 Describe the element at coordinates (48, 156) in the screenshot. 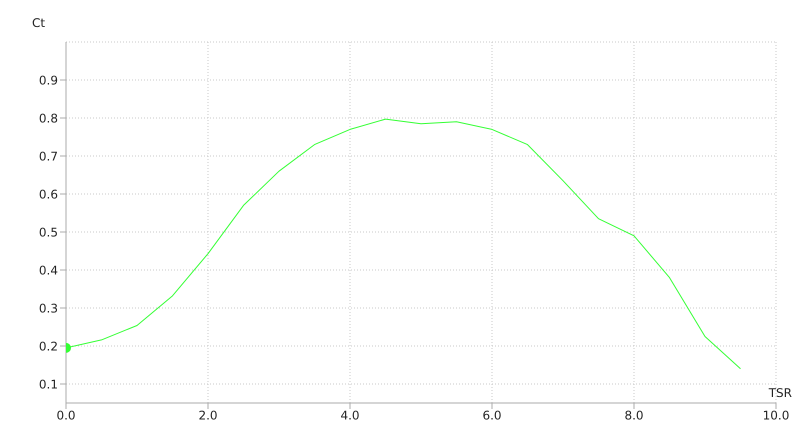

I see `y-tick-label: 0.7` at that location.